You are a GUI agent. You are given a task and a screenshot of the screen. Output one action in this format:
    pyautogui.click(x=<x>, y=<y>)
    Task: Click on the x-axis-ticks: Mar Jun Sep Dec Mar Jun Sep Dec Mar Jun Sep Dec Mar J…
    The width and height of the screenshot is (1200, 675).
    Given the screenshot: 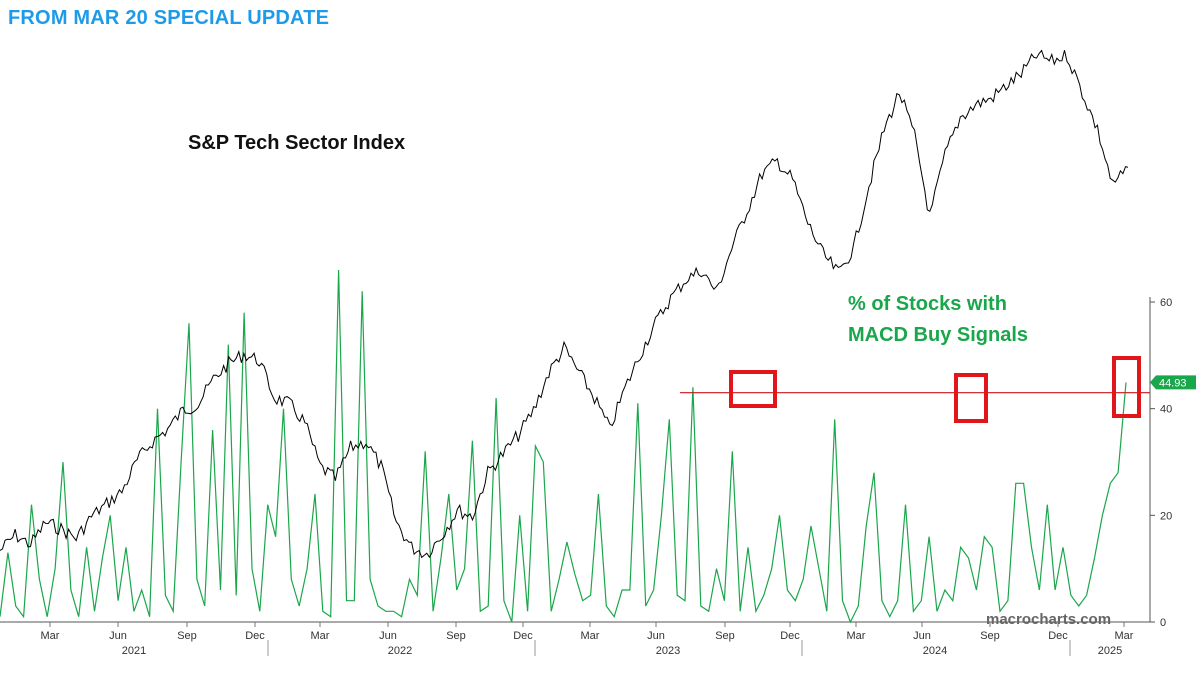 What is the action you would take?
    pyautogui.click(x=587, y=639)
    